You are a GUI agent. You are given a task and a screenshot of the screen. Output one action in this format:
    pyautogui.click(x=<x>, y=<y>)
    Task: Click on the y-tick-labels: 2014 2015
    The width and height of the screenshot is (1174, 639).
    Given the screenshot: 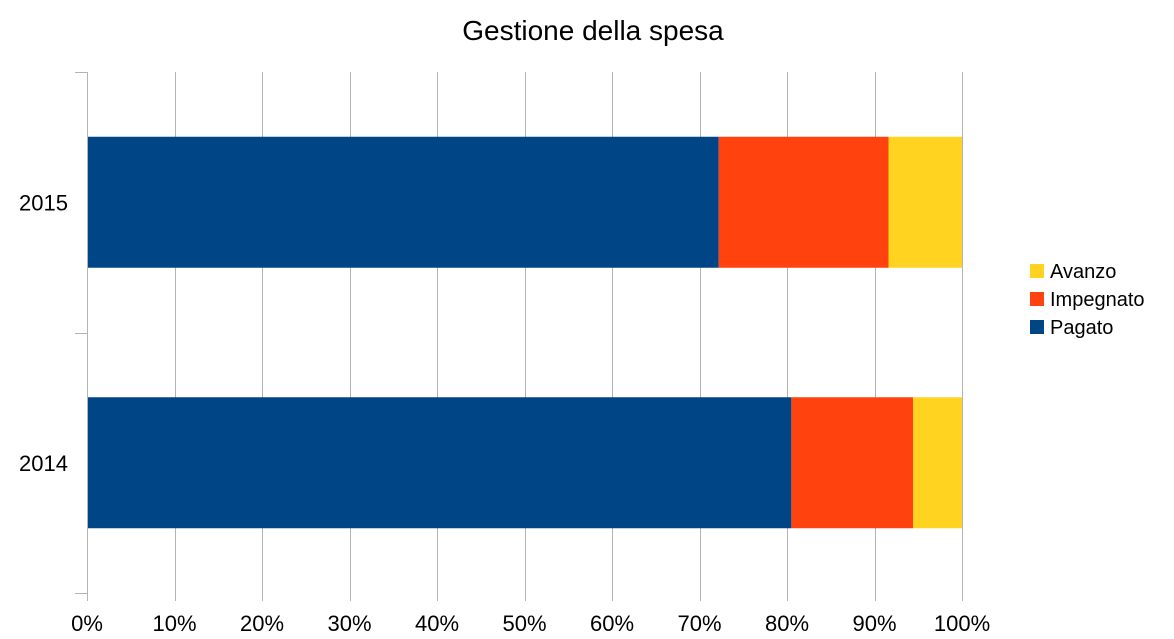 What is the action you would take?
    pyautogui.click(x=43, y=333)
    